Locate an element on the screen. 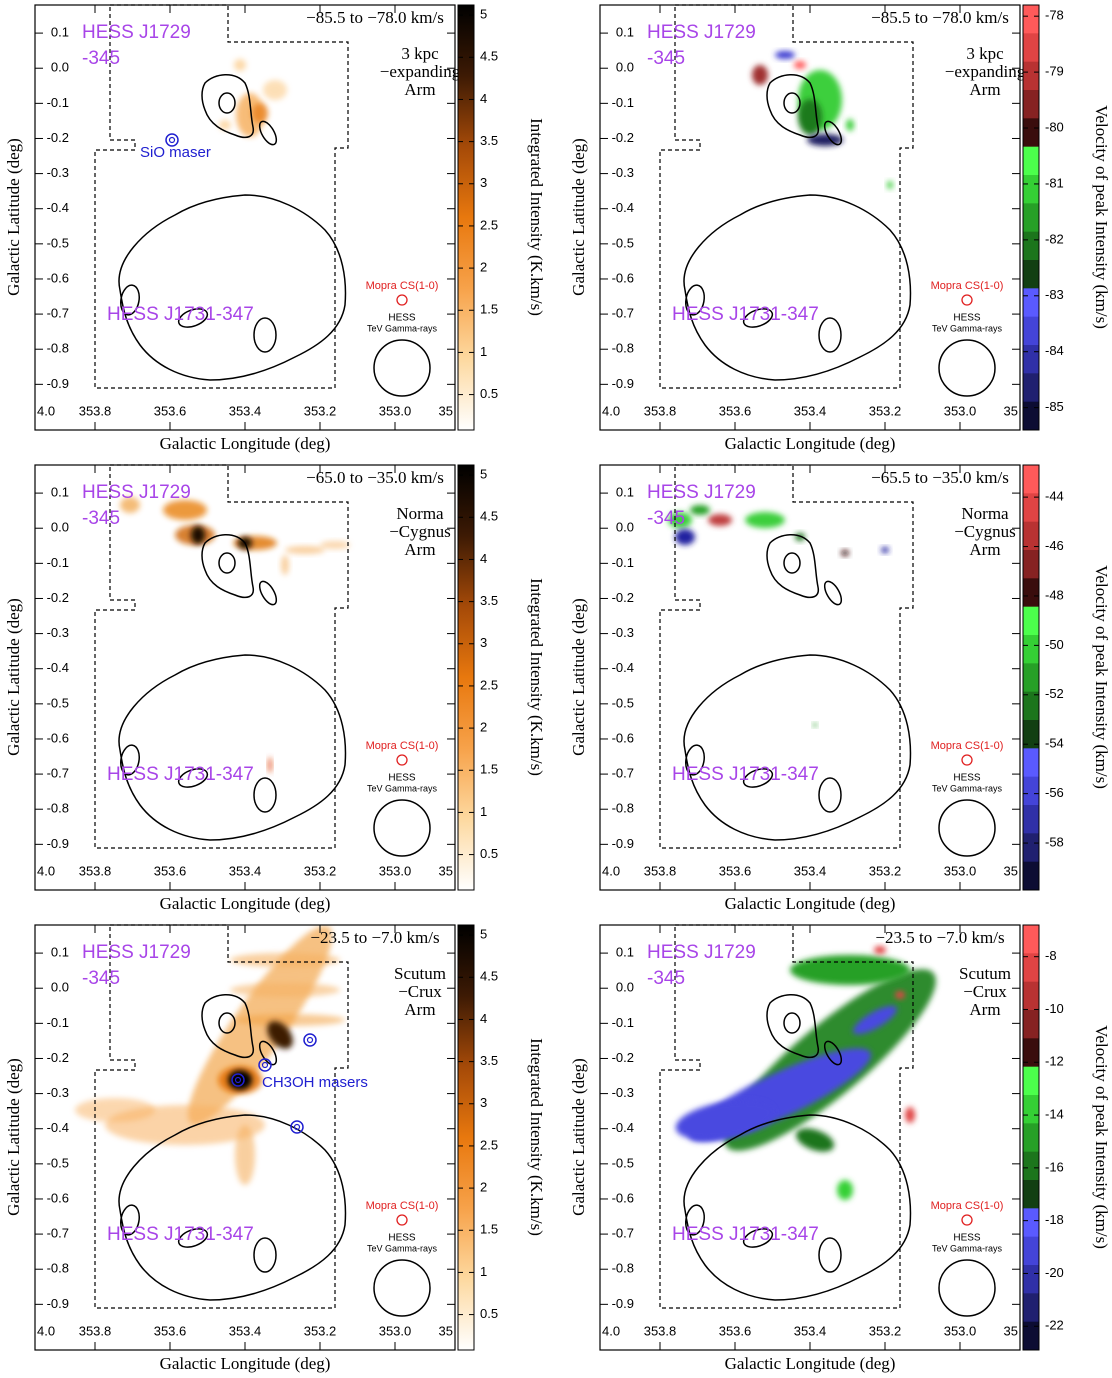  colorbar-tick-label: -81 is located at coordinates (1054, 182).